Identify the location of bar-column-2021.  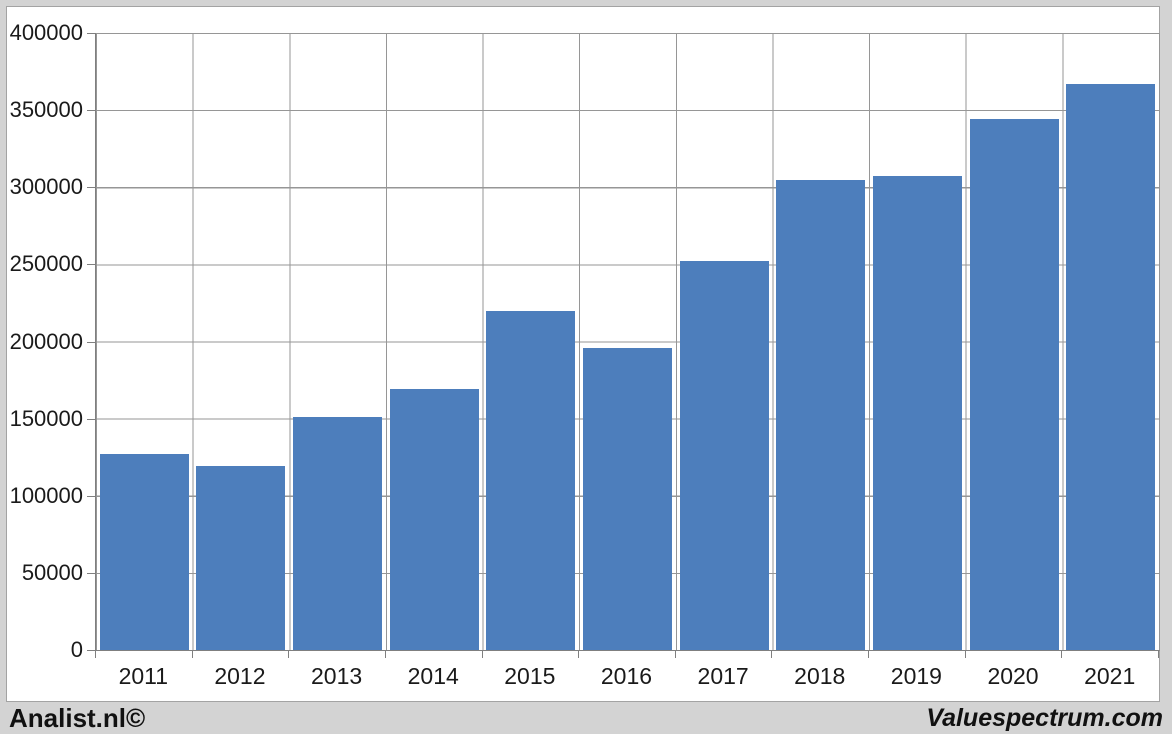
(1110, 341).